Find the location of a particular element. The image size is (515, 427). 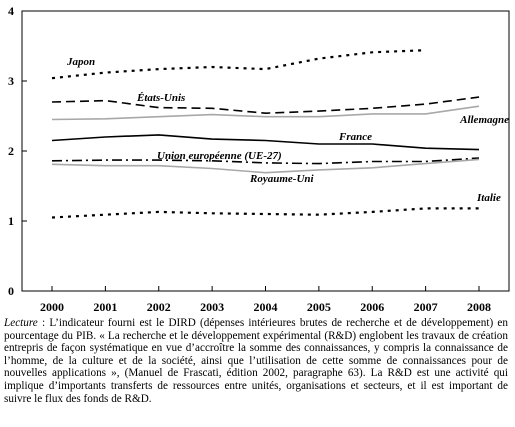

series-line-etats-unis is located at coordinates (265, 105).